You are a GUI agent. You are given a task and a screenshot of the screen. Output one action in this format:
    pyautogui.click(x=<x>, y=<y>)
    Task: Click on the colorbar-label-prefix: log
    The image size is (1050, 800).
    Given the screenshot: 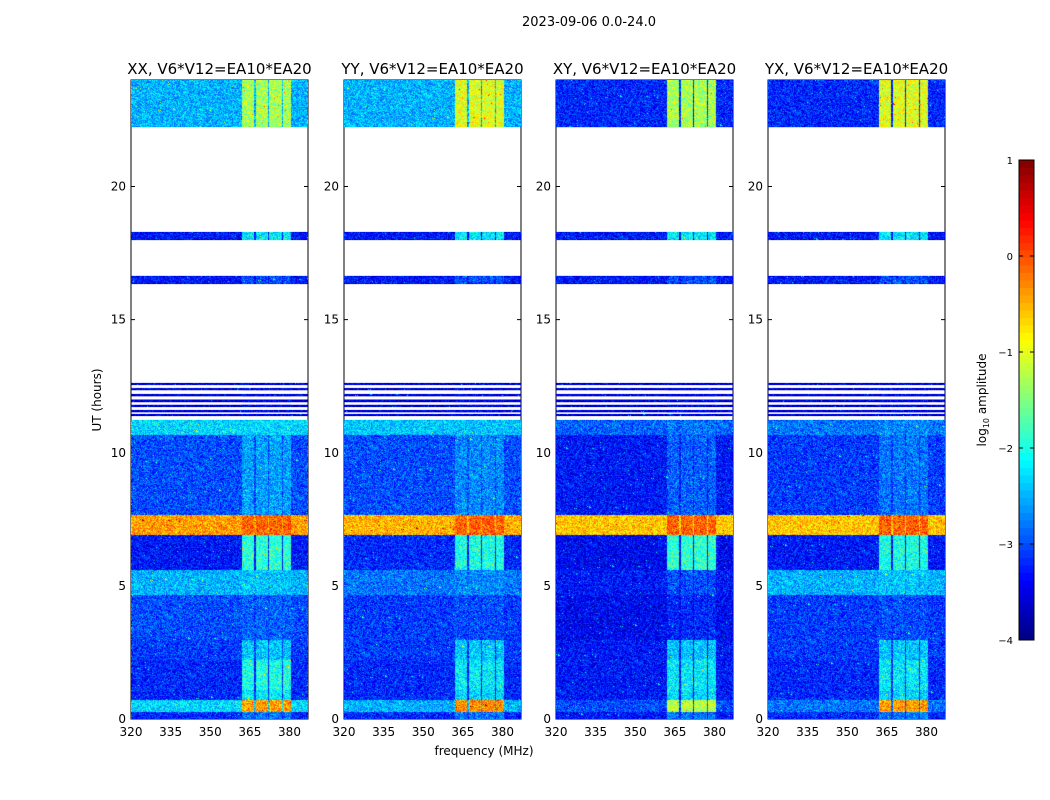 What is the action you would take?
    pyautogui.click(x=982, y=437)
    